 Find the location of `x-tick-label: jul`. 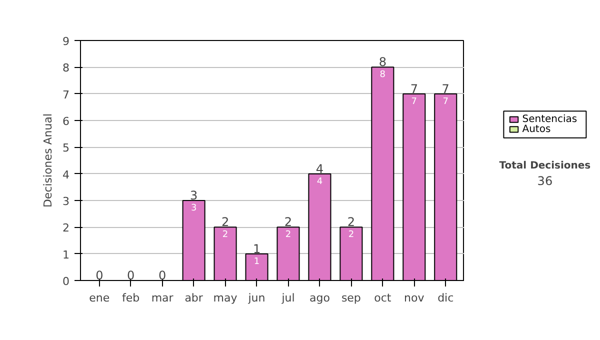

x-tick-label: jul is located at coordinates (287, 298).